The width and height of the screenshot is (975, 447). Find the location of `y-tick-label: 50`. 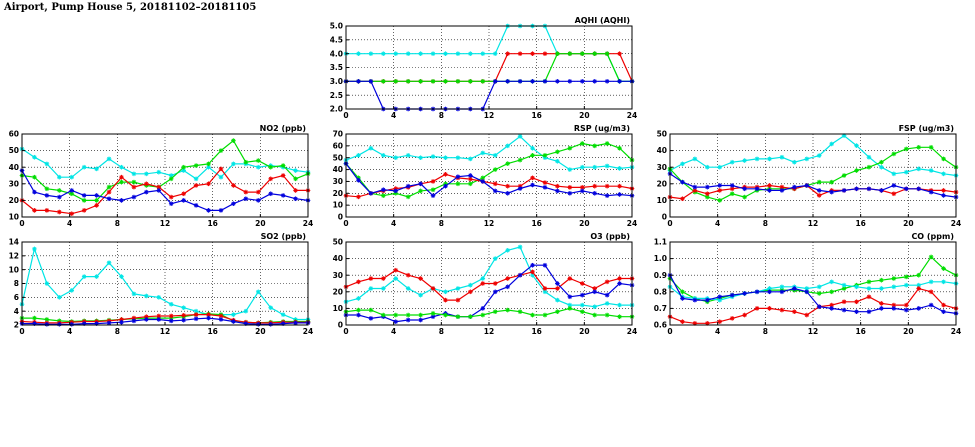

y-tick-label: 50 is located at coordinates (338, 157).